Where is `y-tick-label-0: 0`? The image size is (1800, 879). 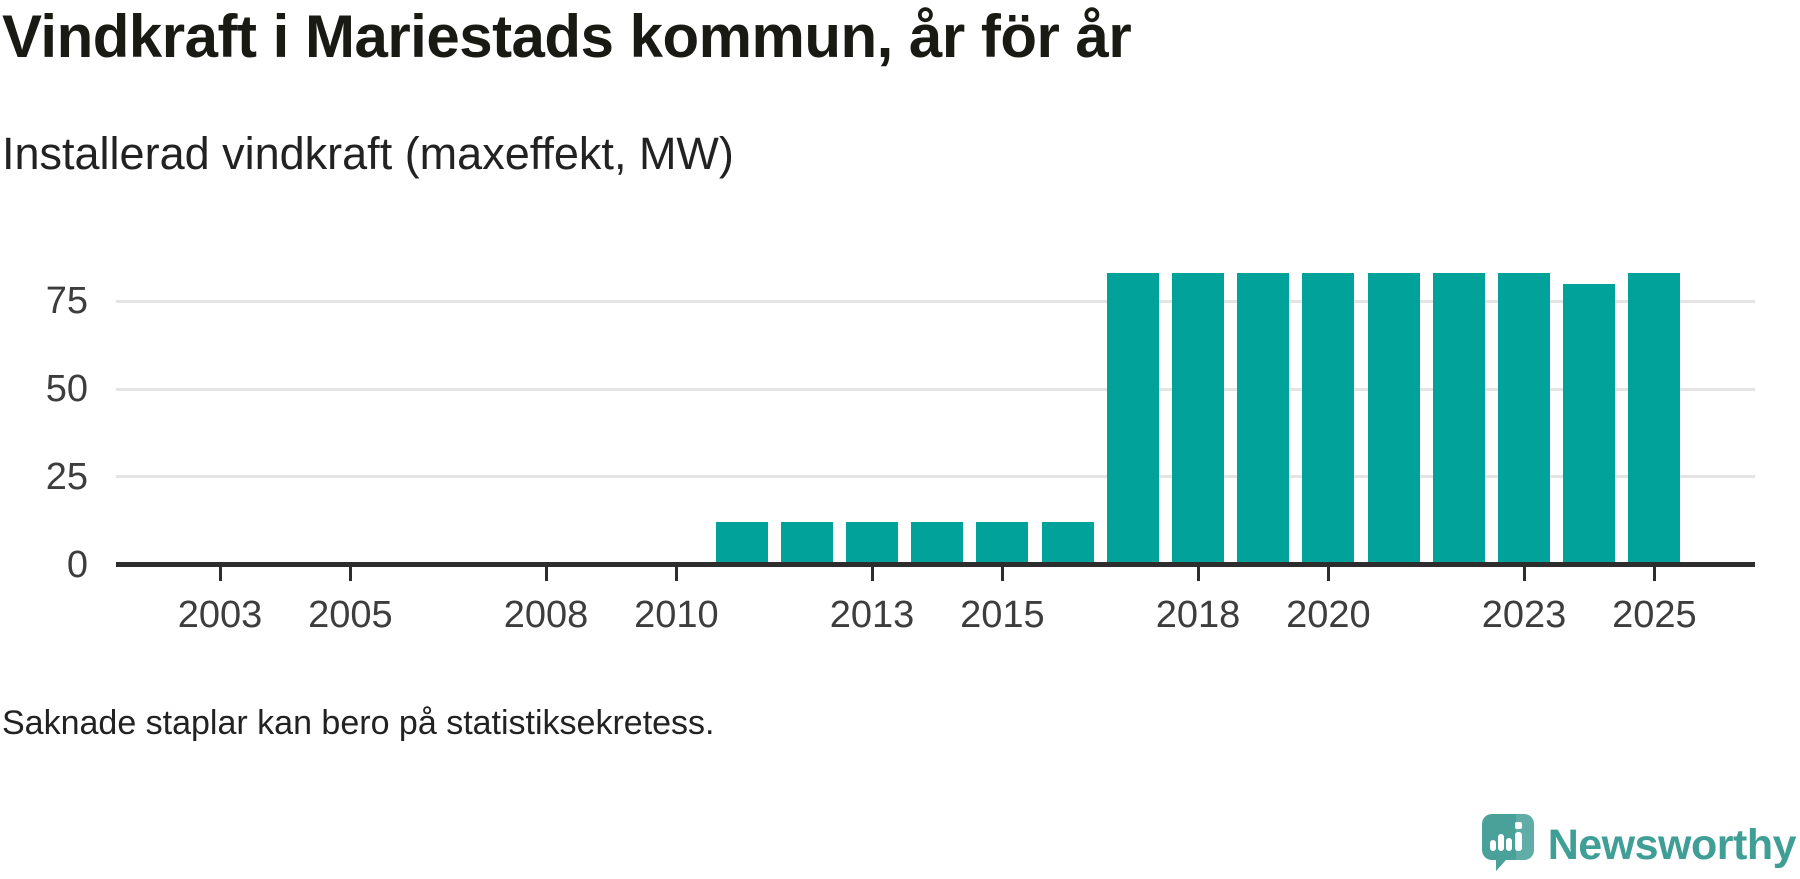
y-tick-label-0: 0 is located at coordinates (77, 564).